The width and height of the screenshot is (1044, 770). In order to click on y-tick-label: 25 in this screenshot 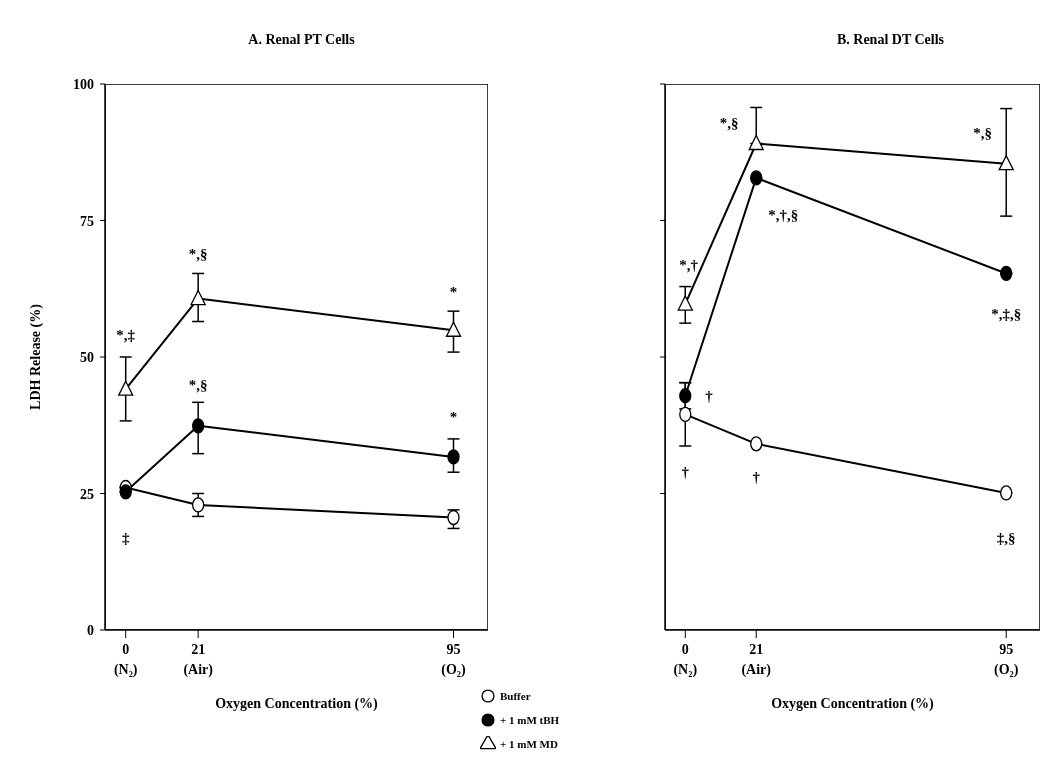, I will do `click(87, 494)`.